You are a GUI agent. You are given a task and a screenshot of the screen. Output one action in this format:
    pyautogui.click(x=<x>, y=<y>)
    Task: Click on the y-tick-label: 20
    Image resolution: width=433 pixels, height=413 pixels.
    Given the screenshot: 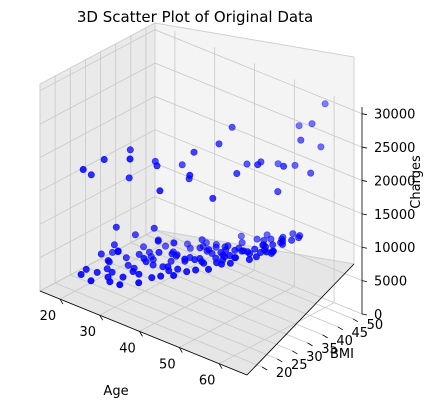 What is the action you would take?
    pyautogui.click(x=284, y=373)
    